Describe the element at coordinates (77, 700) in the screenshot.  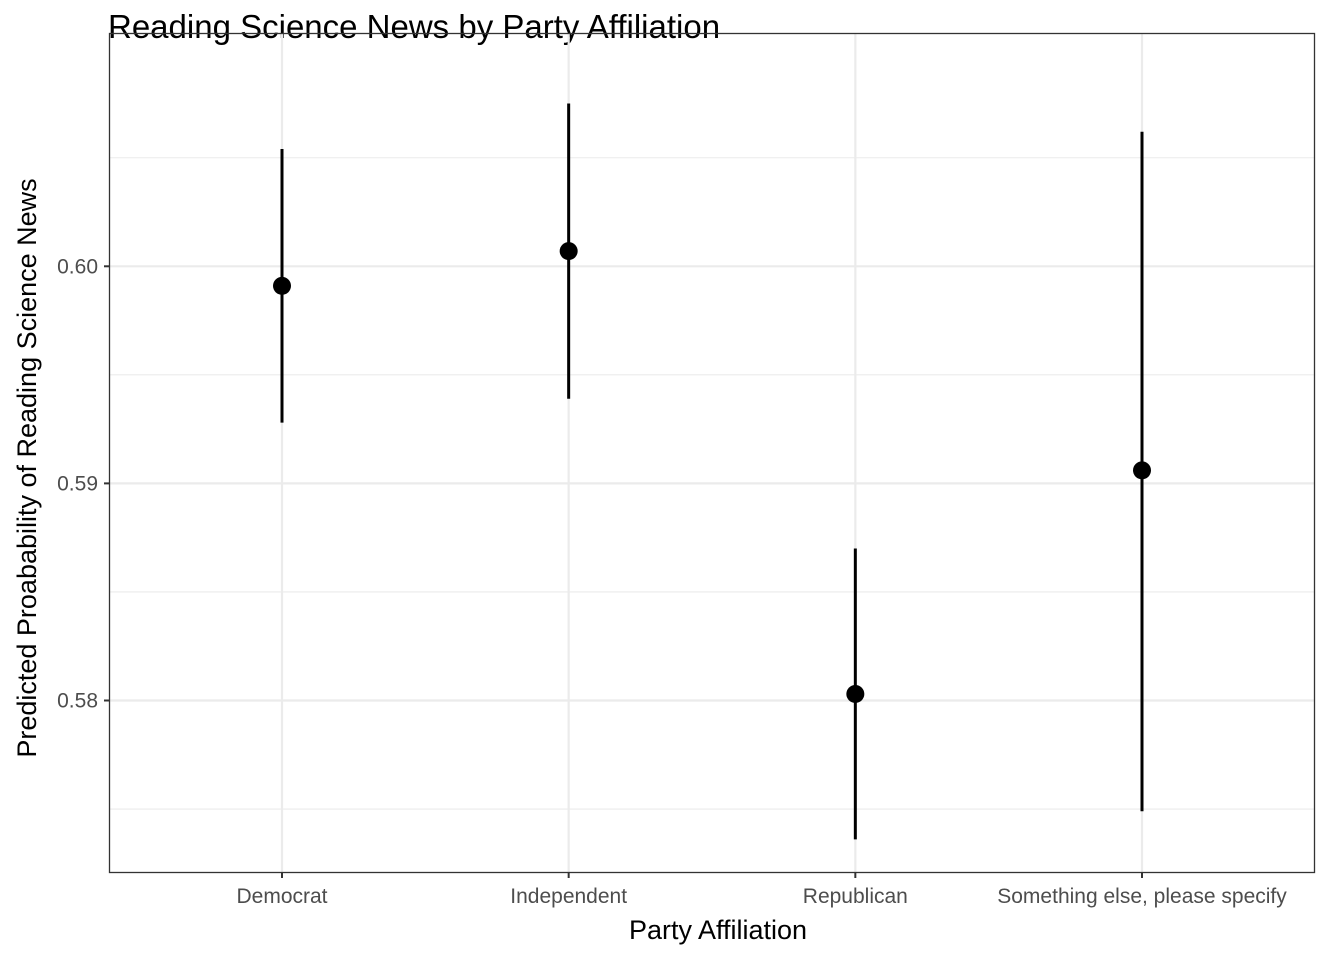
I see `y-tick-label: 0.58` at that location.